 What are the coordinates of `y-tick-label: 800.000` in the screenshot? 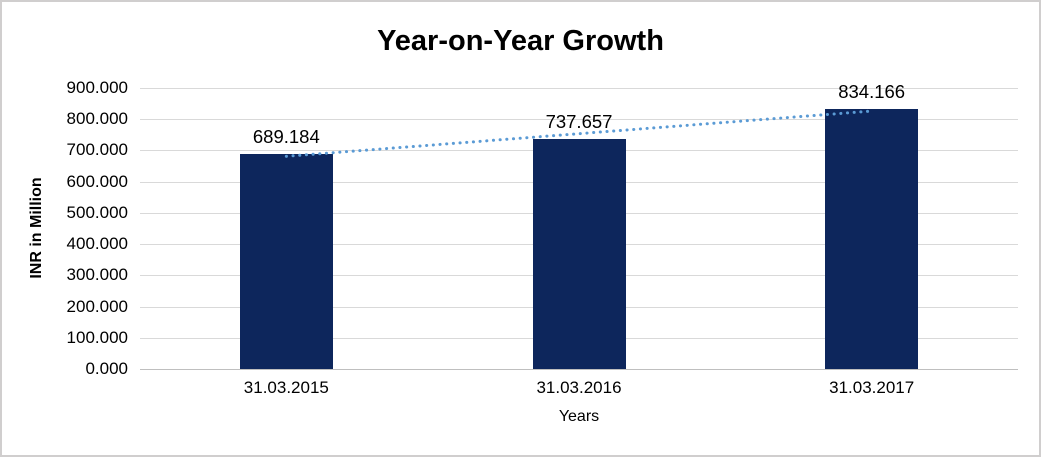 It's located at (97, 119).